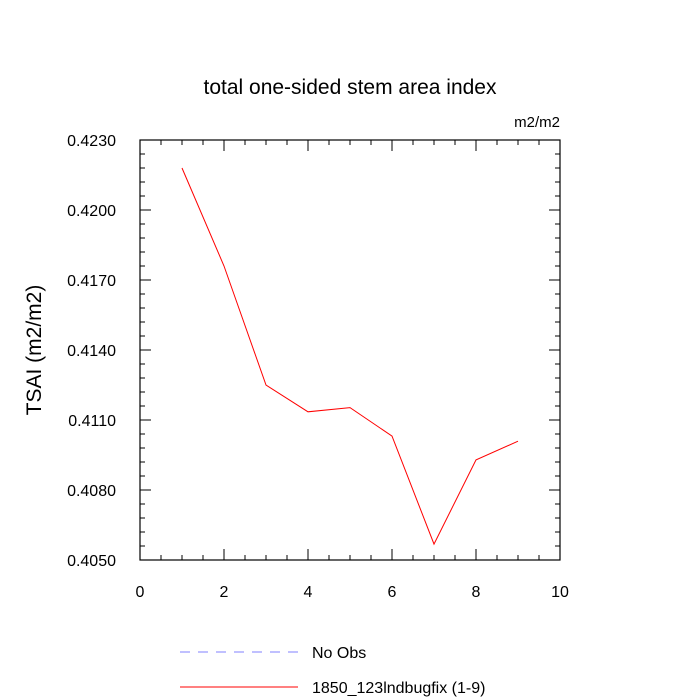  I want to click on y-tick-label: 0.4110, so click(92, 421).